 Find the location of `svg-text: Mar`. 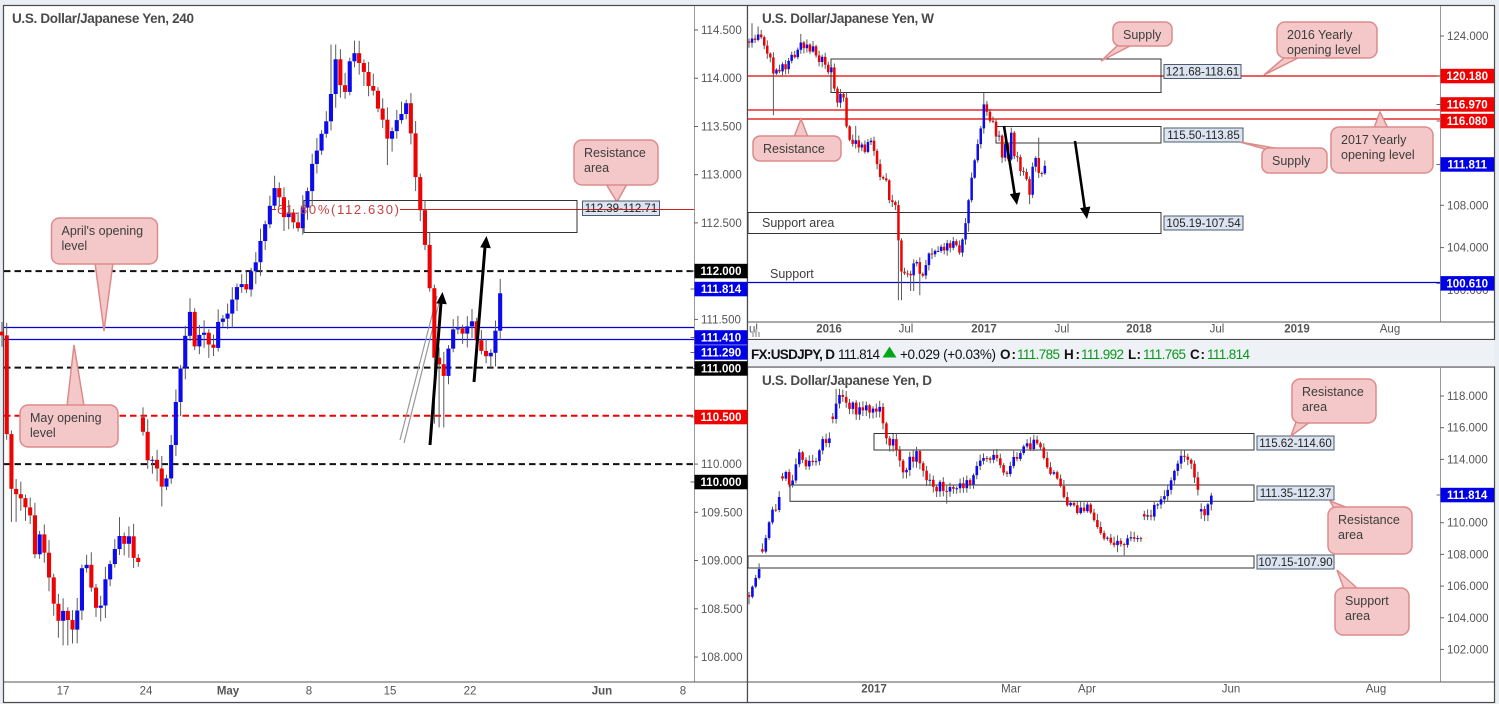

svg-text: Mar is located at coordinates (1011, 690).